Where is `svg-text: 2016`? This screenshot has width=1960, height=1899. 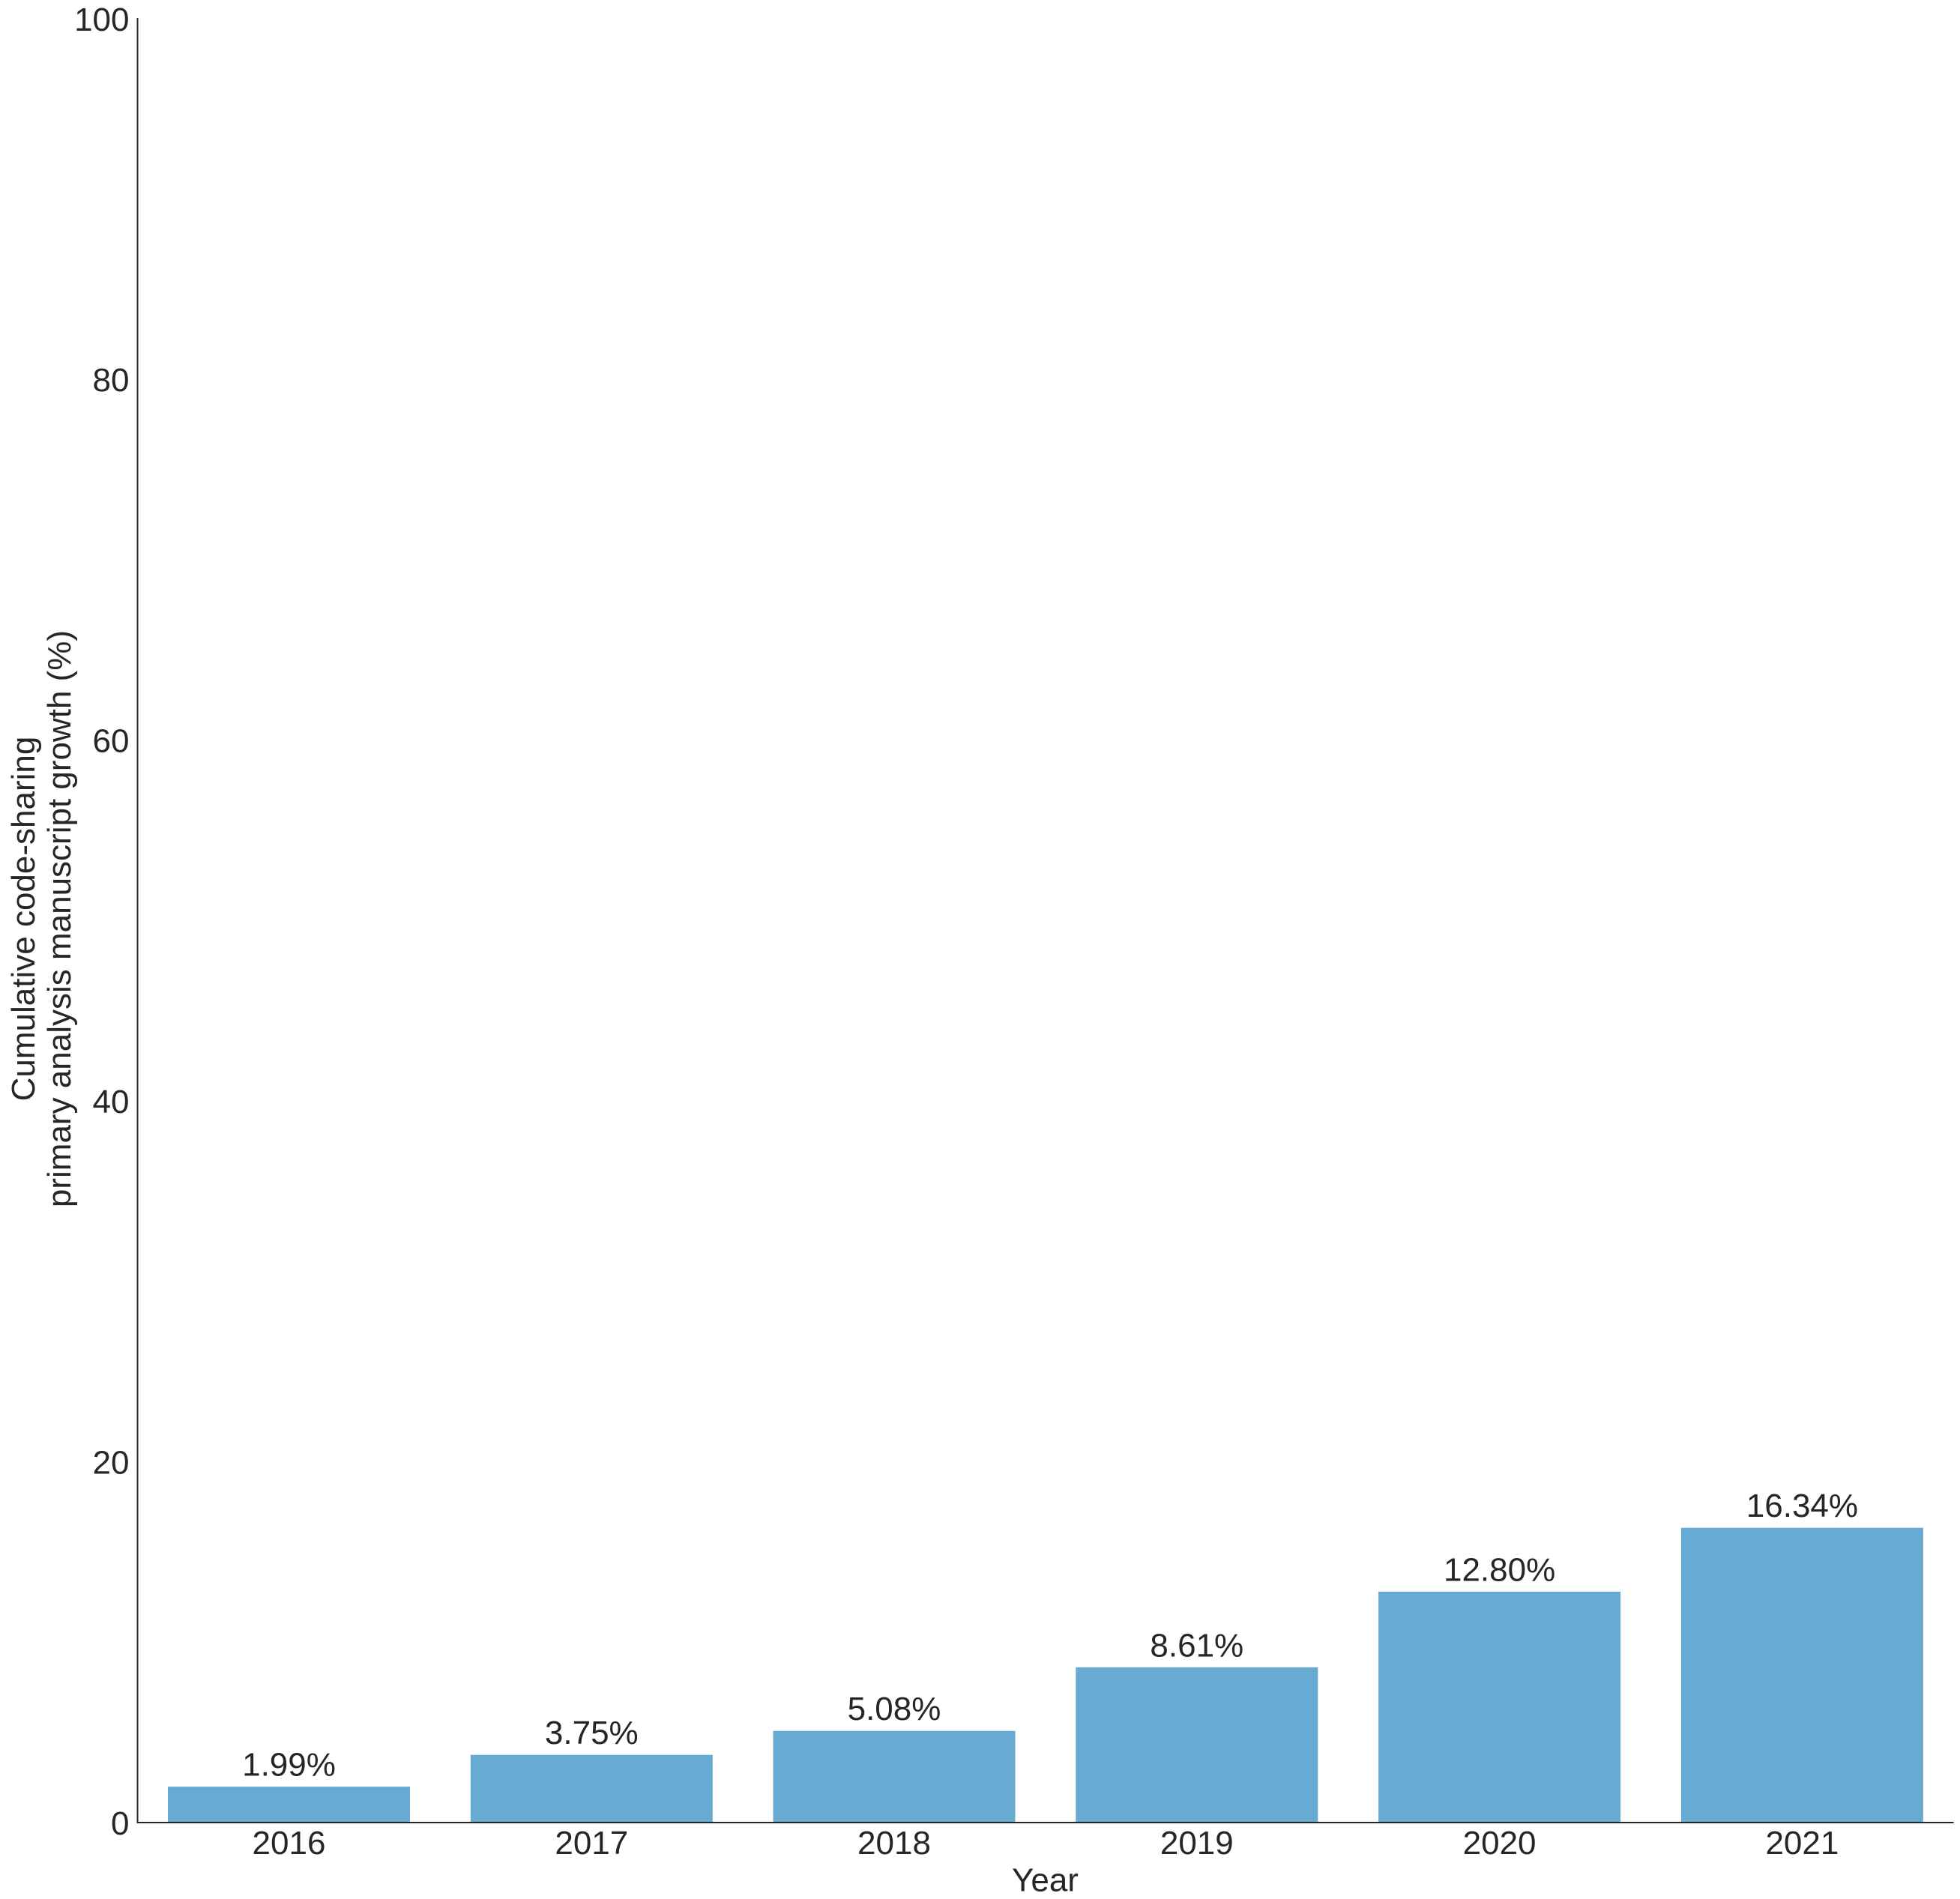
svg-text: 2016 is located at coordinates (289, 1843).